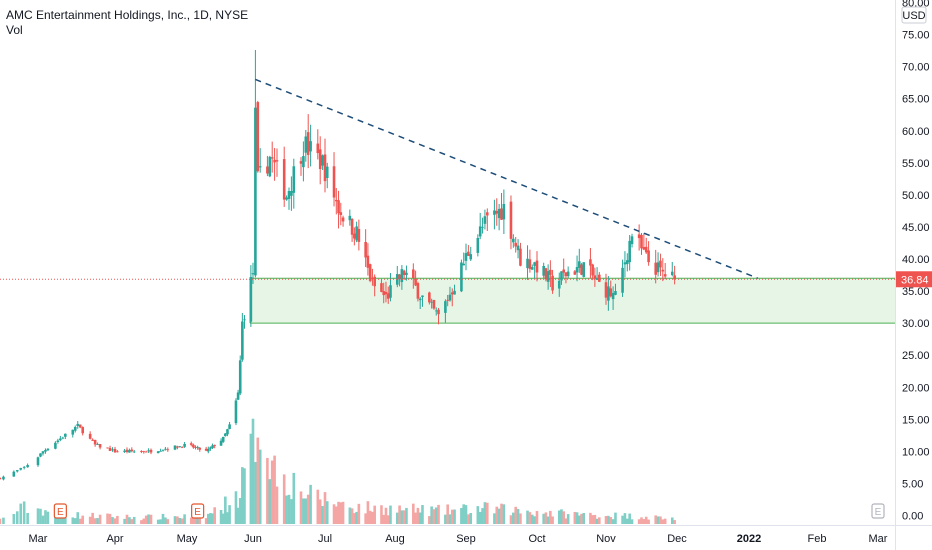 Image resolution: width=932 pixels, height=550 pixels. I want to click on support-zone, so click(572, 301).